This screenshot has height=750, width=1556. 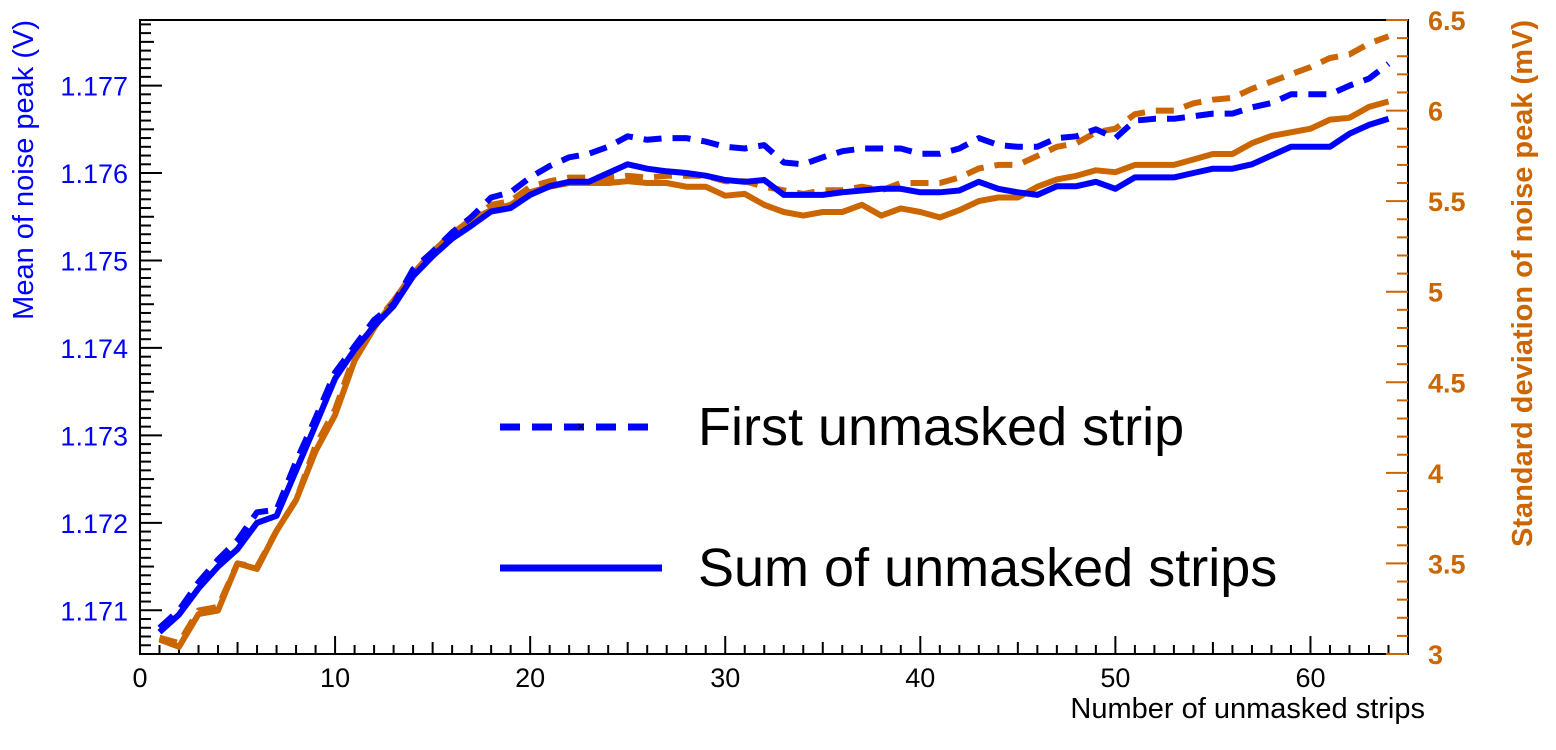 What do you see at coordinates (139, 678) in the screenshot?
I see `x-tick-label: 0` at bounding box center [139, 678].